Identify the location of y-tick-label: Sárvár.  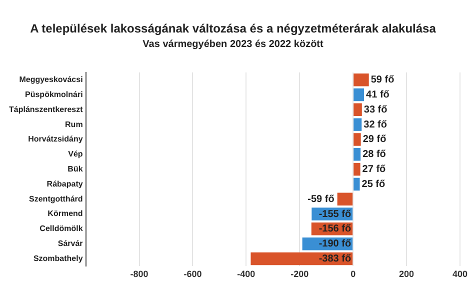
(70, 243).